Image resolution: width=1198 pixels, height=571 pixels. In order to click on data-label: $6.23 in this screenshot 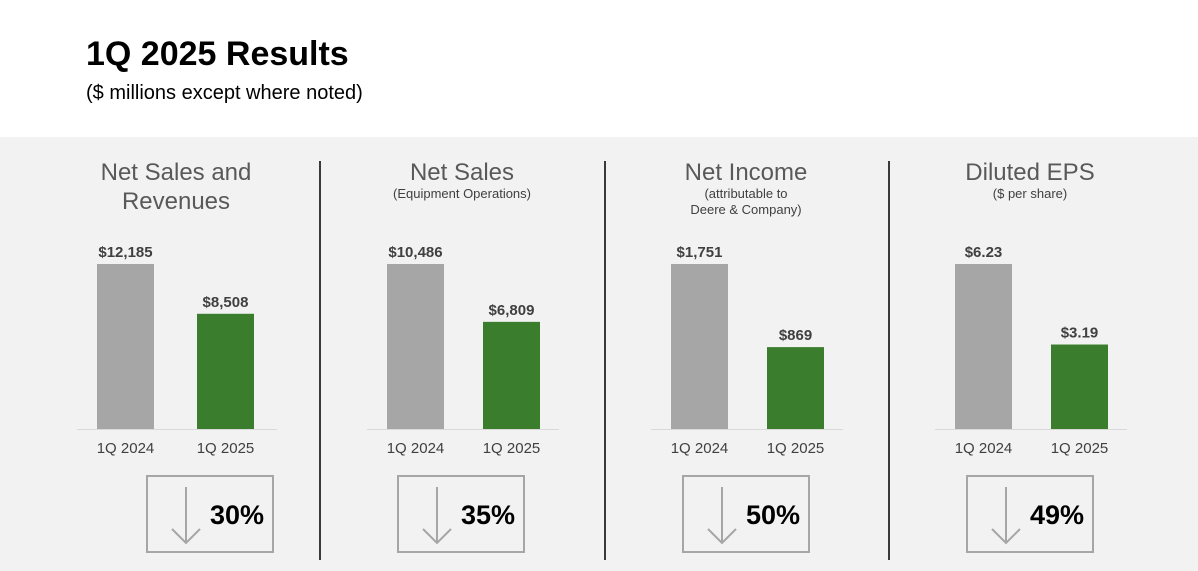, I will do `click(984, 252)`.